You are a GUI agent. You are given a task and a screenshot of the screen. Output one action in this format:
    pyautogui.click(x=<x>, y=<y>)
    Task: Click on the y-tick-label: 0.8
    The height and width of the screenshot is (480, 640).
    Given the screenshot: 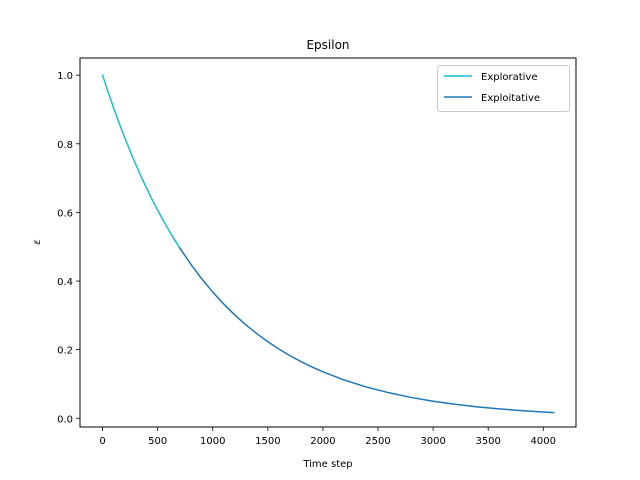 What is the action you would take?
    pyautogui.click(x=65, y=145)
    